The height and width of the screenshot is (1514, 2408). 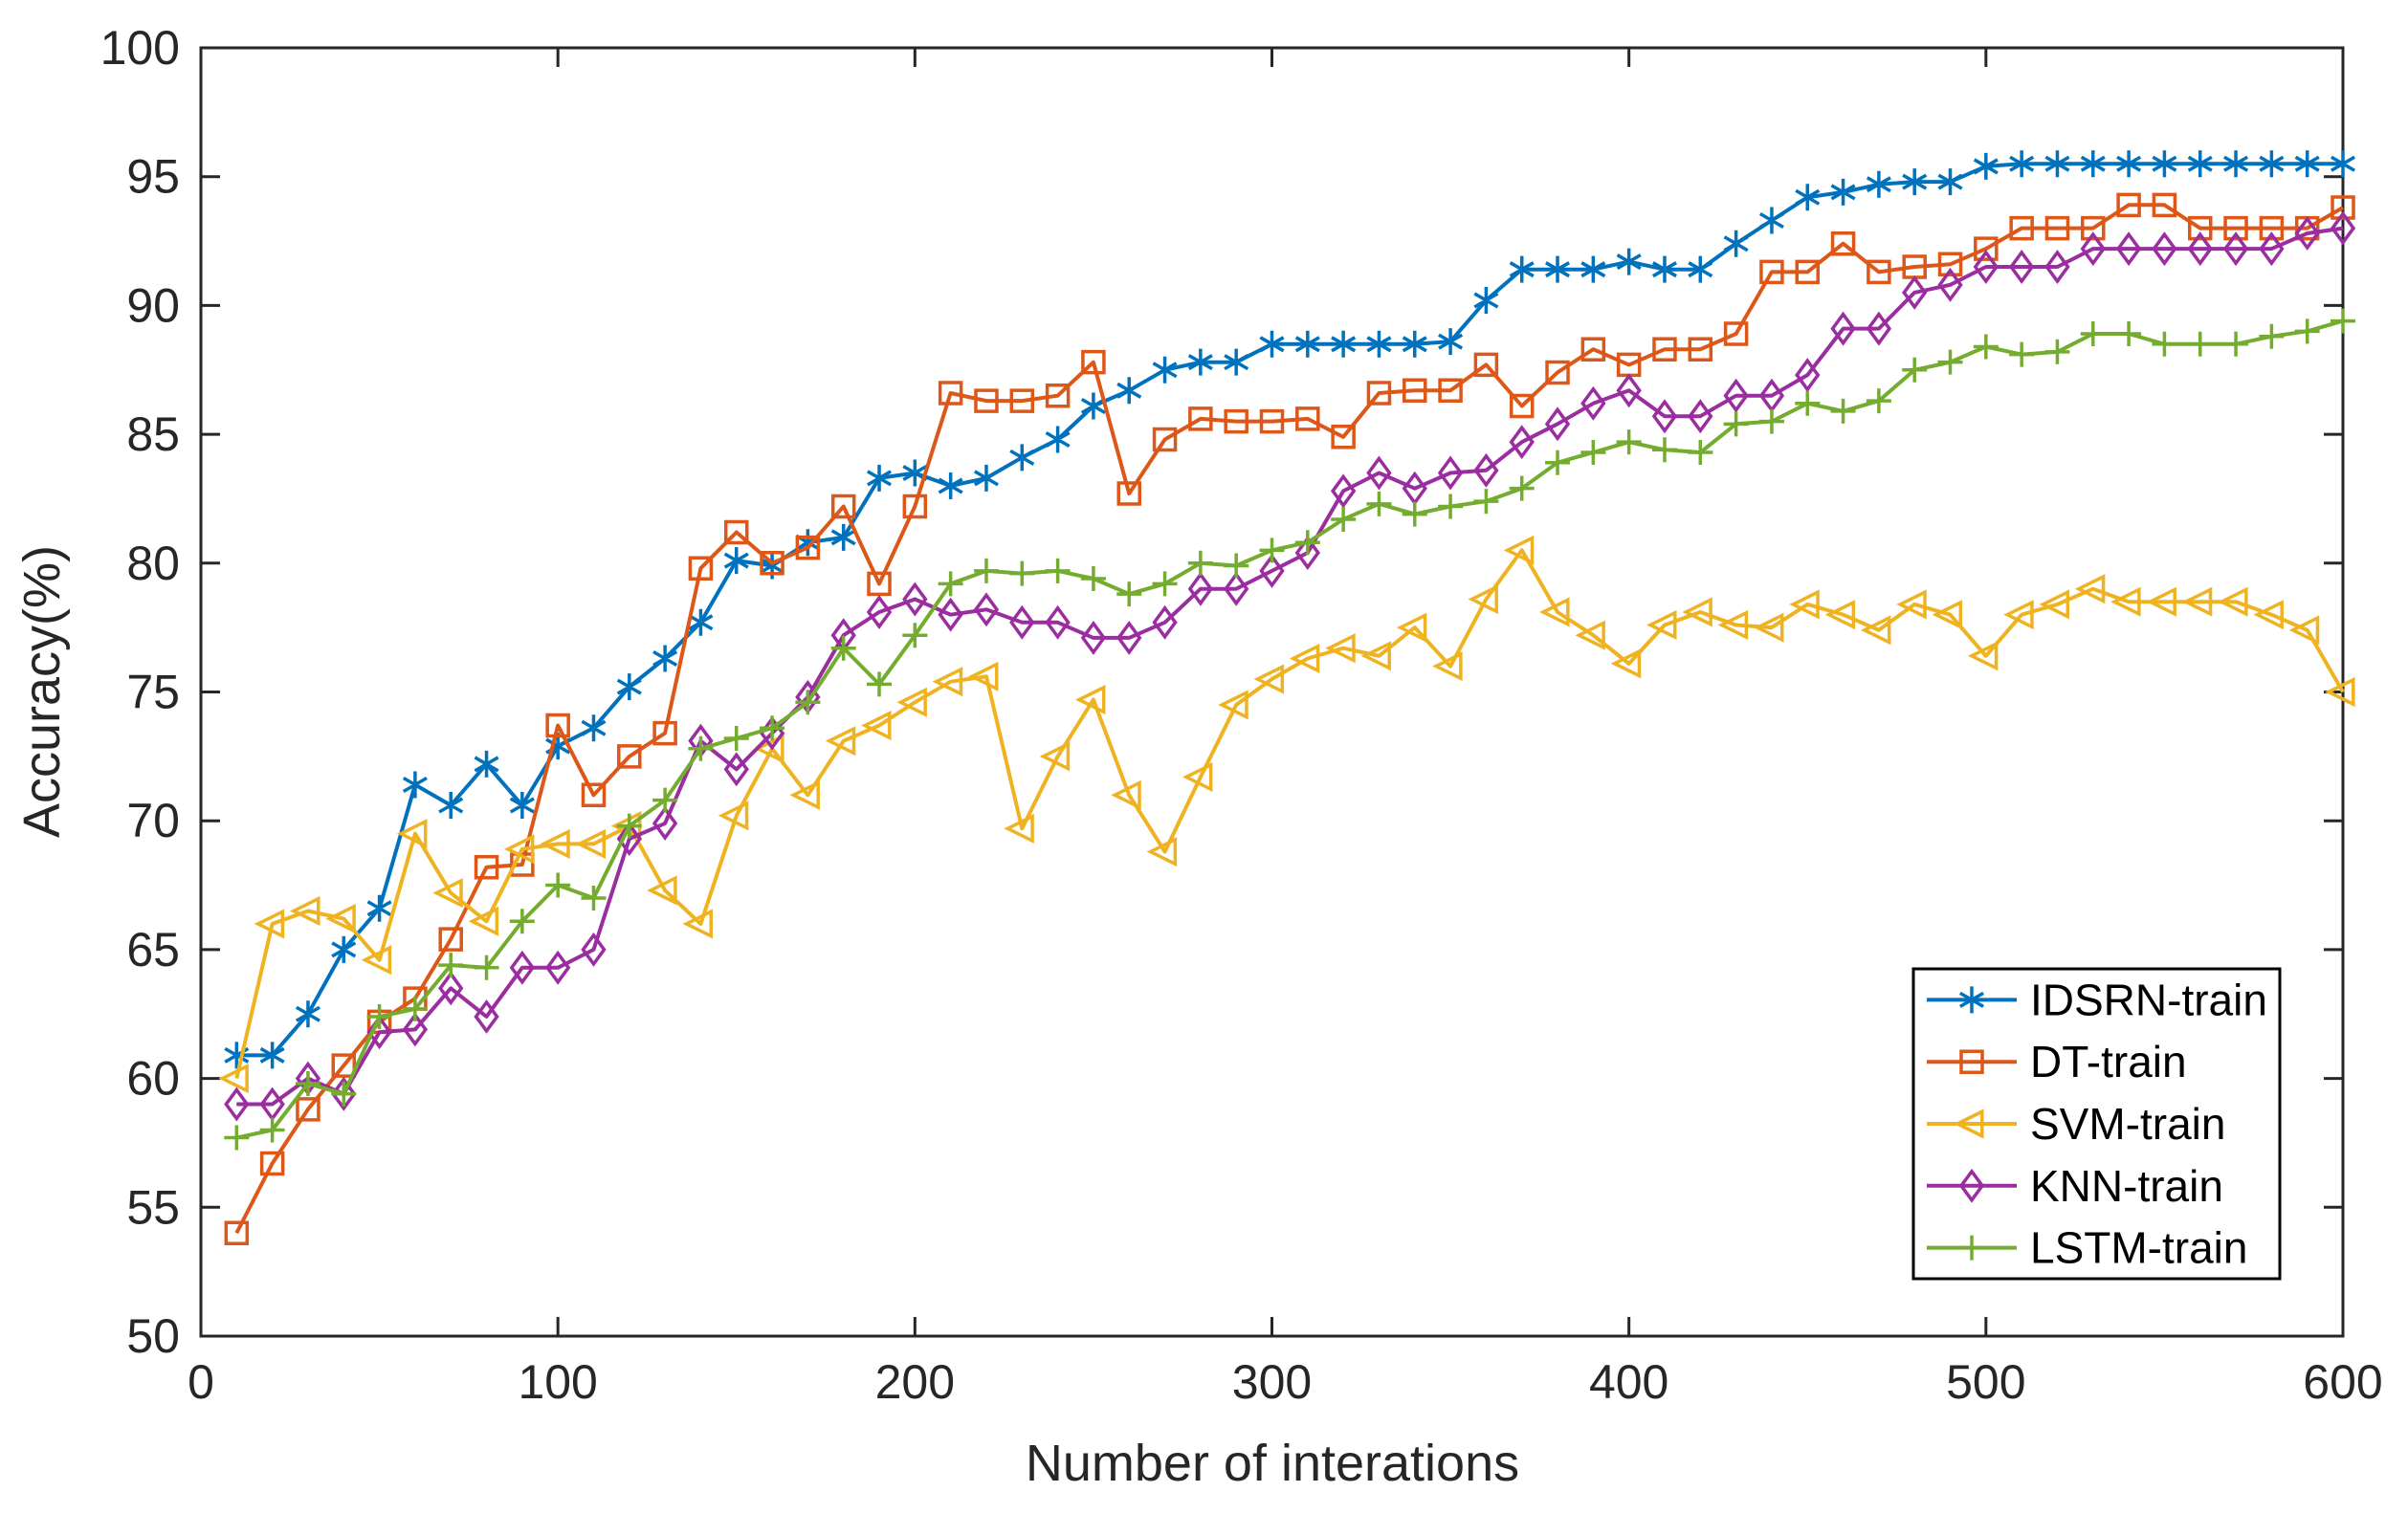 I want to click on x-tick-label-600: 600, so click(x=2342, y=1382).